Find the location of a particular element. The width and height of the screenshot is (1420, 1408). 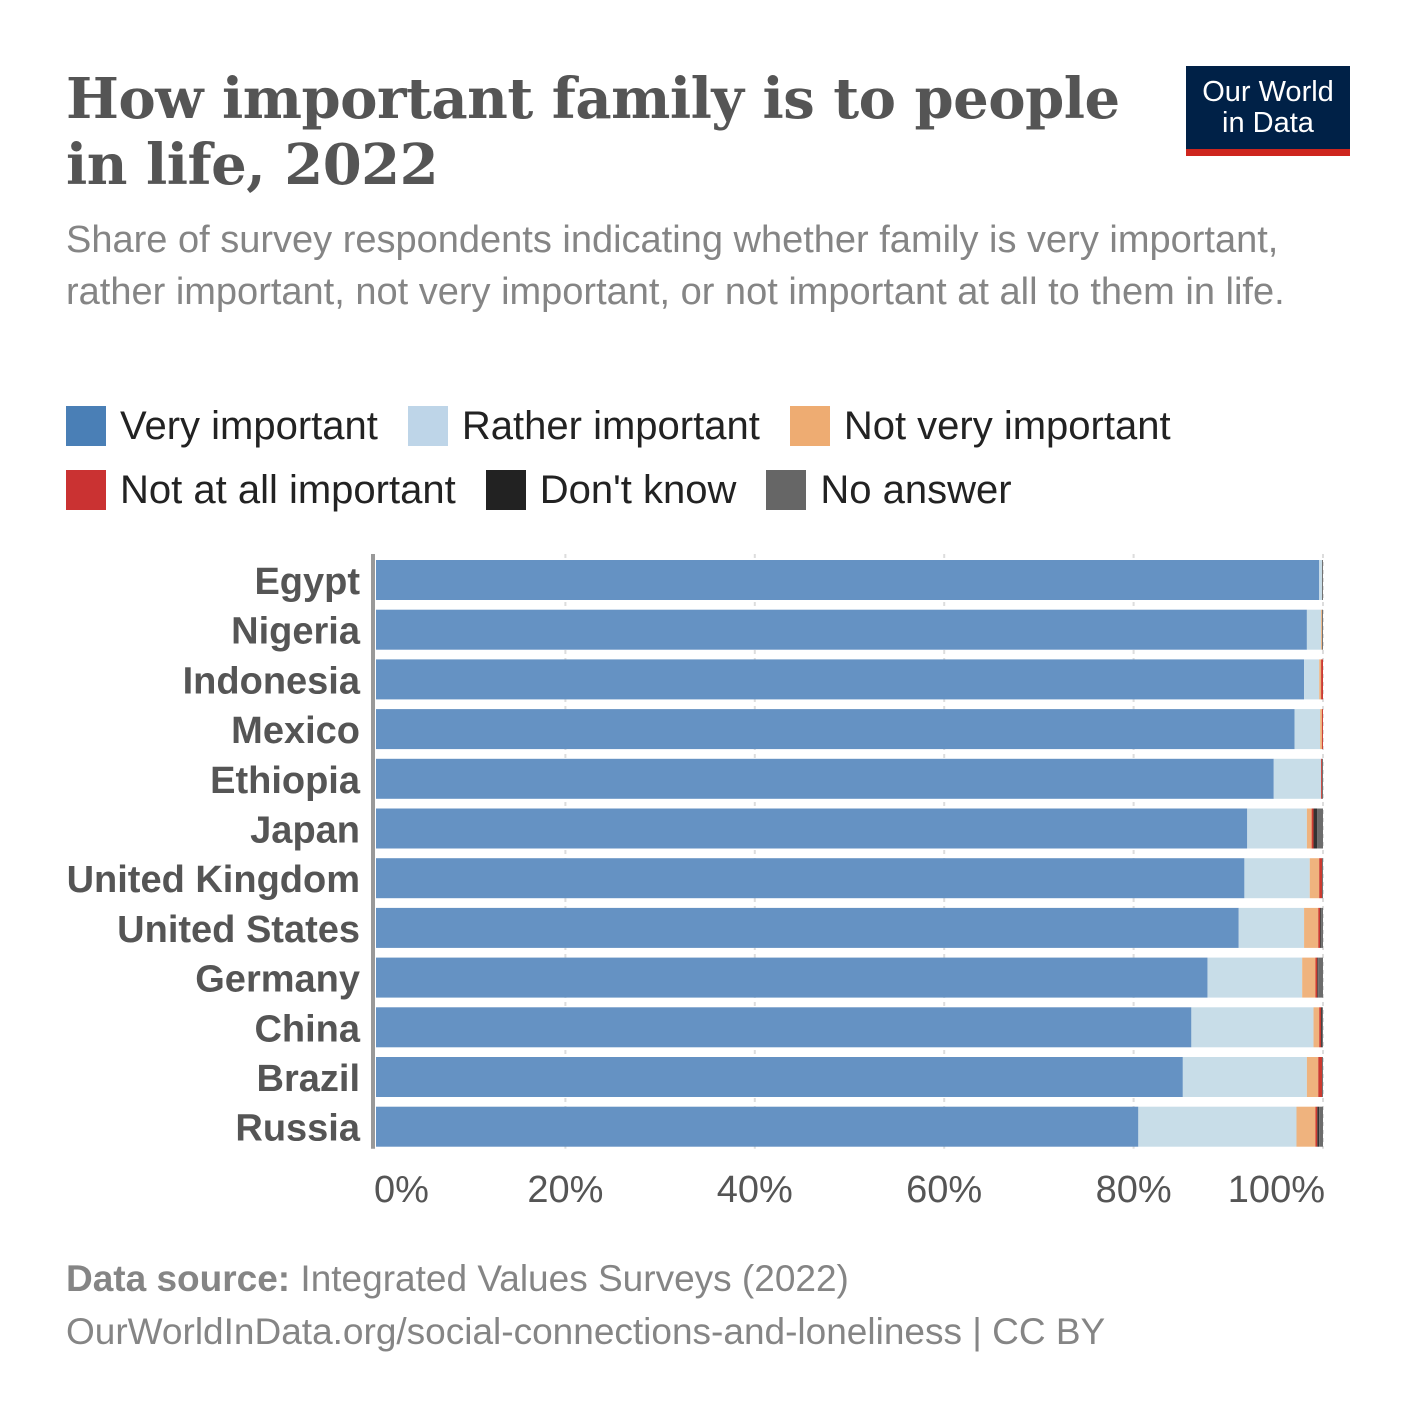

legend-item-don-t-know: Don't know is located at coordinates (611, 489).